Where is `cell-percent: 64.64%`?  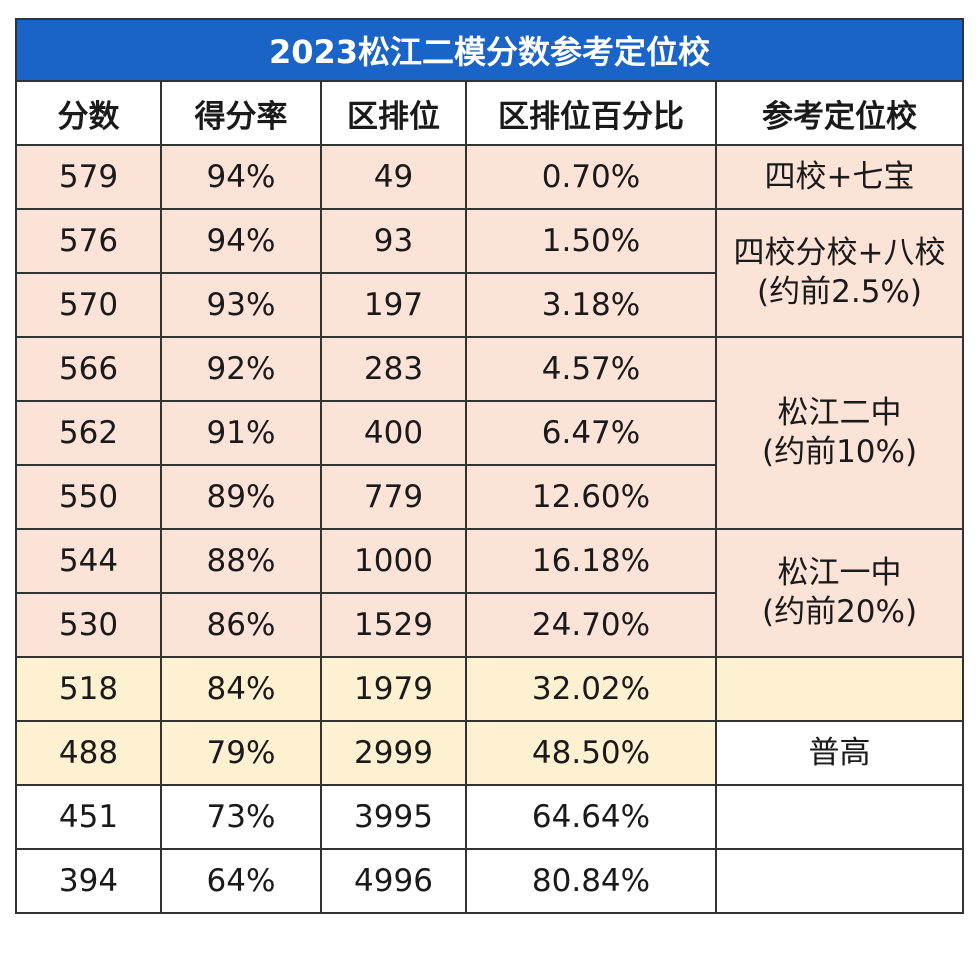
cell-percent: 64.64% is located at coordinates (591, 817).